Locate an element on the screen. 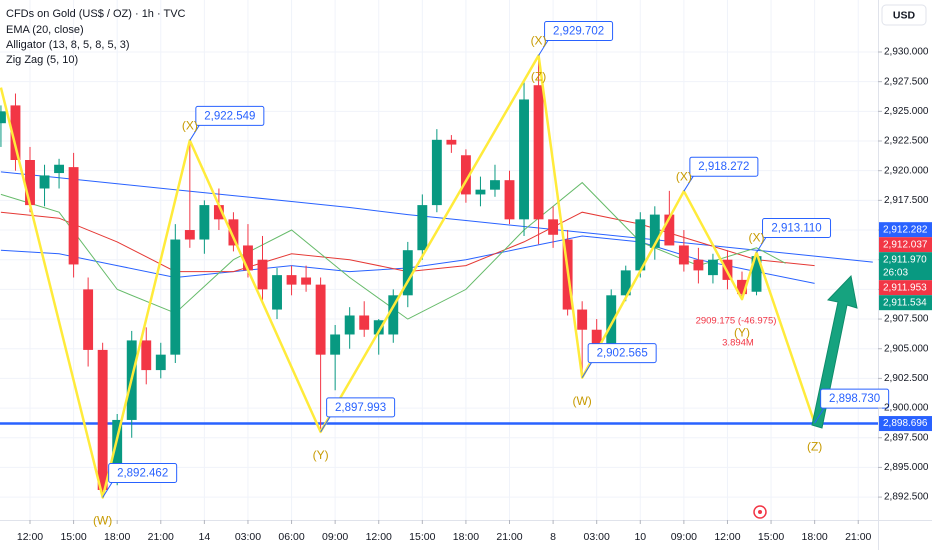 The image size is (932, 550). countdown-label: 26:03 is located at coordinates (895, 272).